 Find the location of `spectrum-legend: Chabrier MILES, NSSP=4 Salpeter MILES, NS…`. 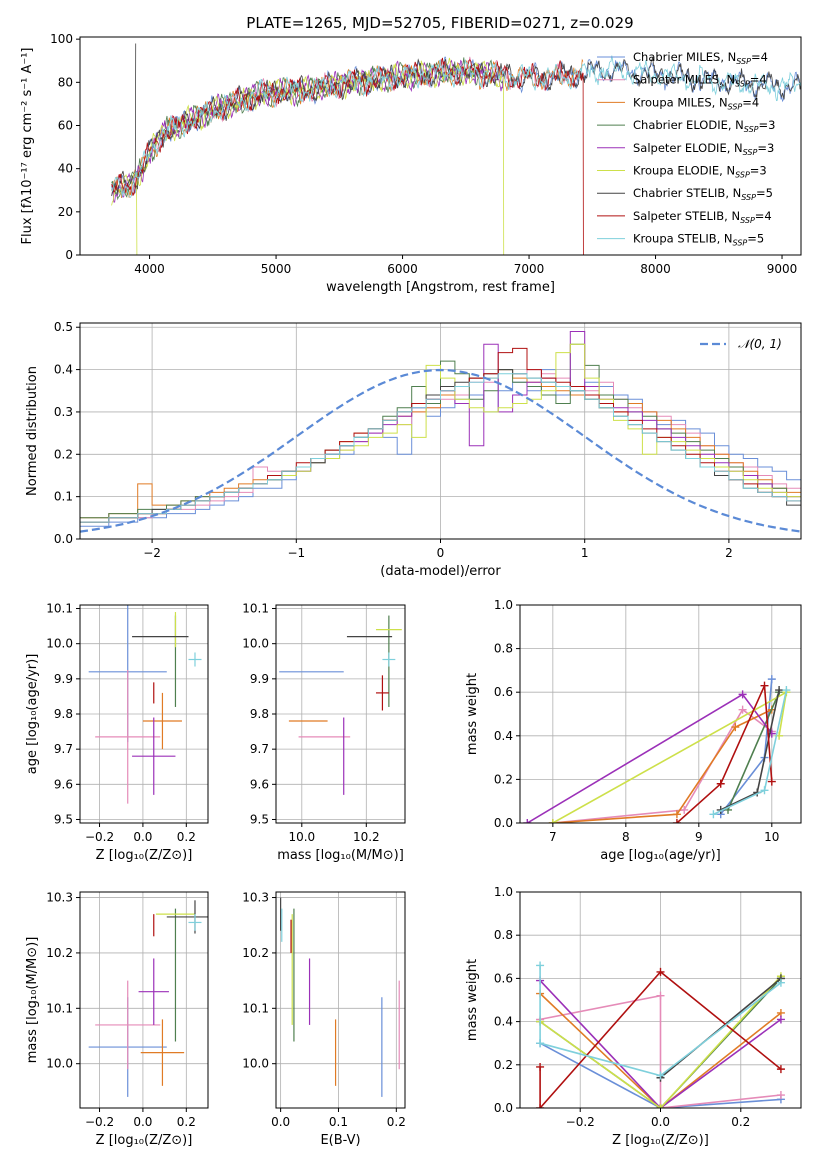

spectrum-legend: Chabrier MILES, NSSP=4 Salpeter MILES, NS… is located at coordinates (686, 149).